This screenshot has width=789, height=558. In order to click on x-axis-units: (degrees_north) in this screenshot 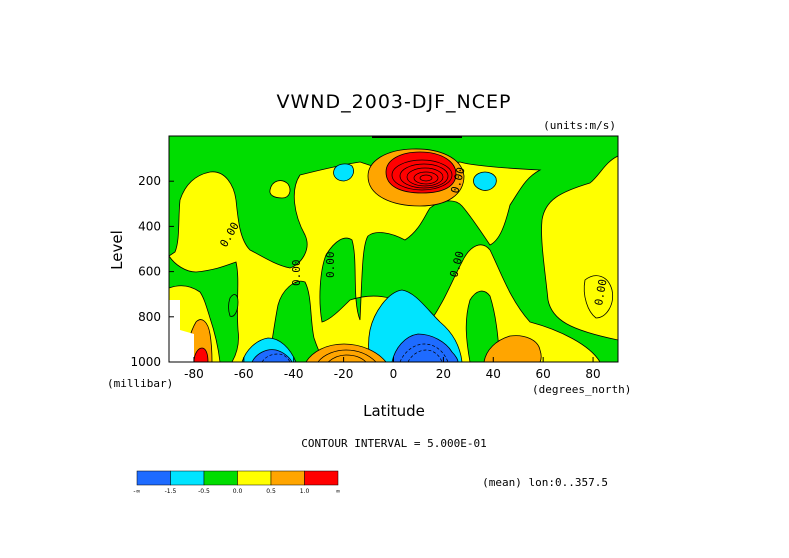, I will do `click(581, 389)`.